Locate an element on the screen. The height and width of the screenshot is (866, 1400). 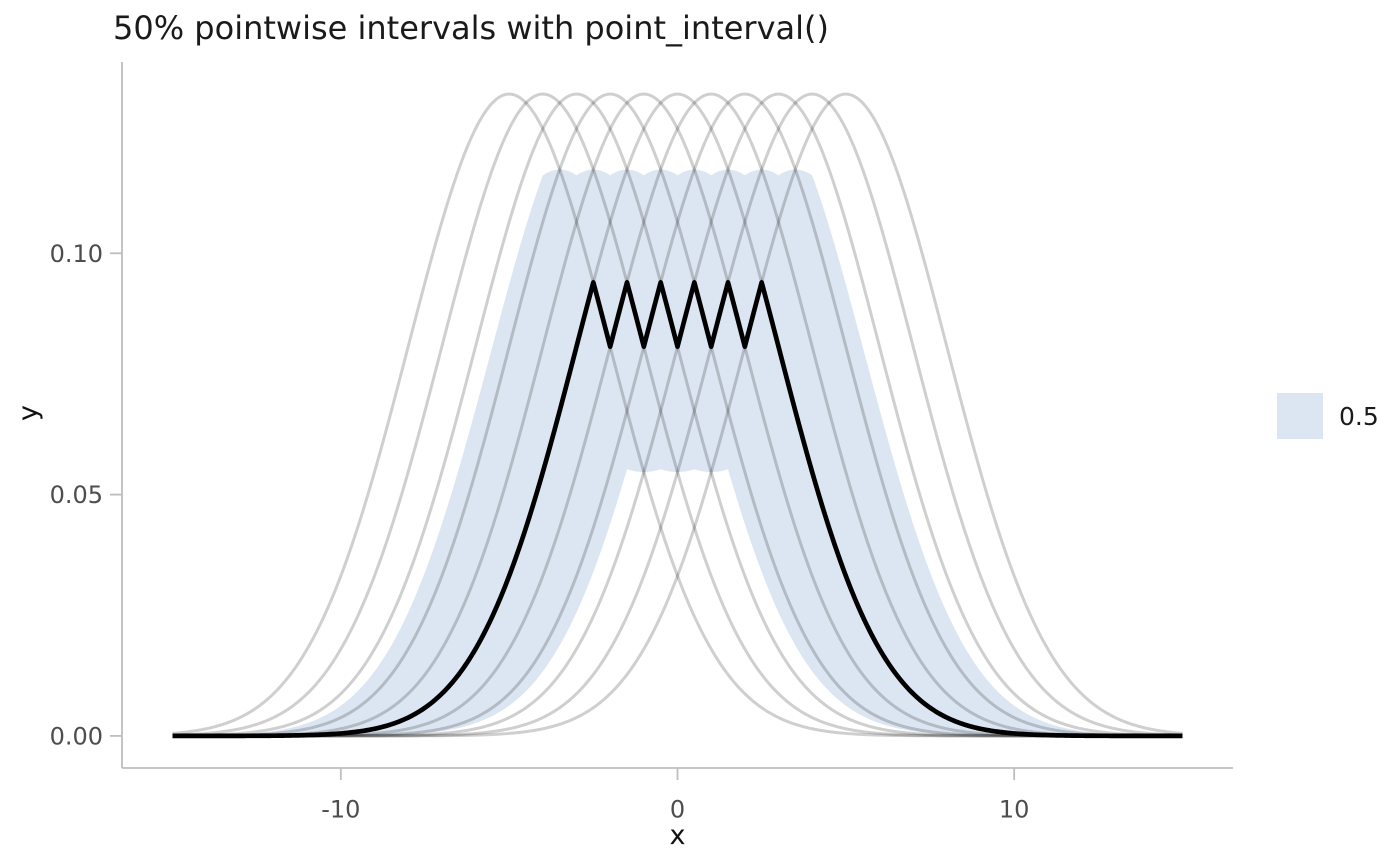
legend-label: 0.5 is located at coordinates (1359, 416).